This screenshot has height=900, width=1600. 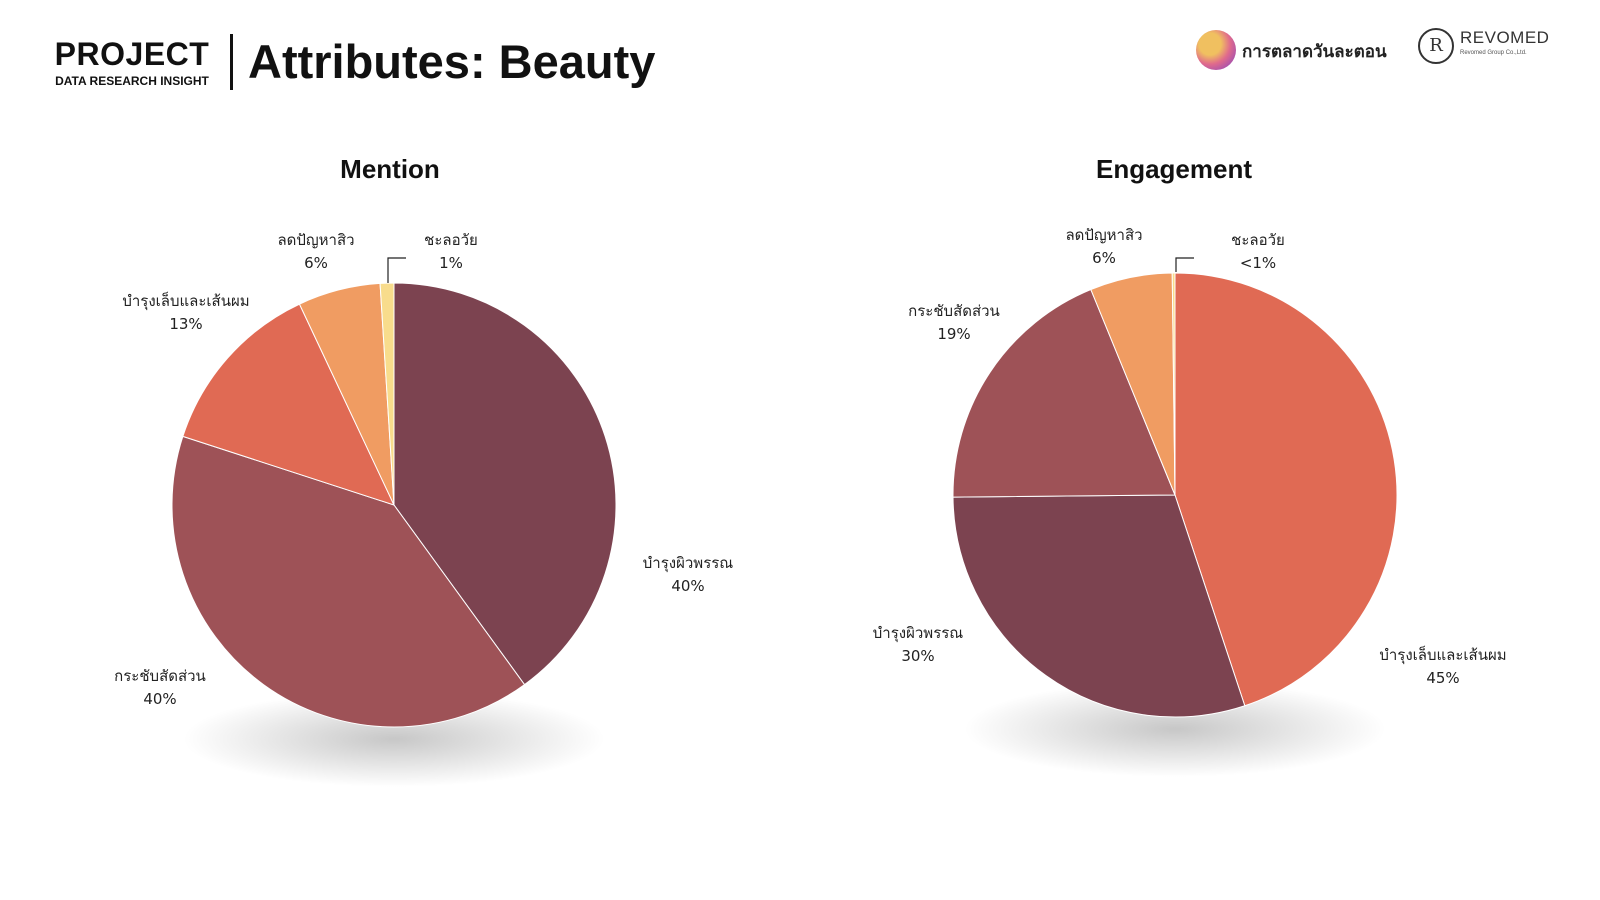 I want to click on revomed-logo: R REVOMED Revomed Group Co.,Ltd., so click(x=1488, y=50).